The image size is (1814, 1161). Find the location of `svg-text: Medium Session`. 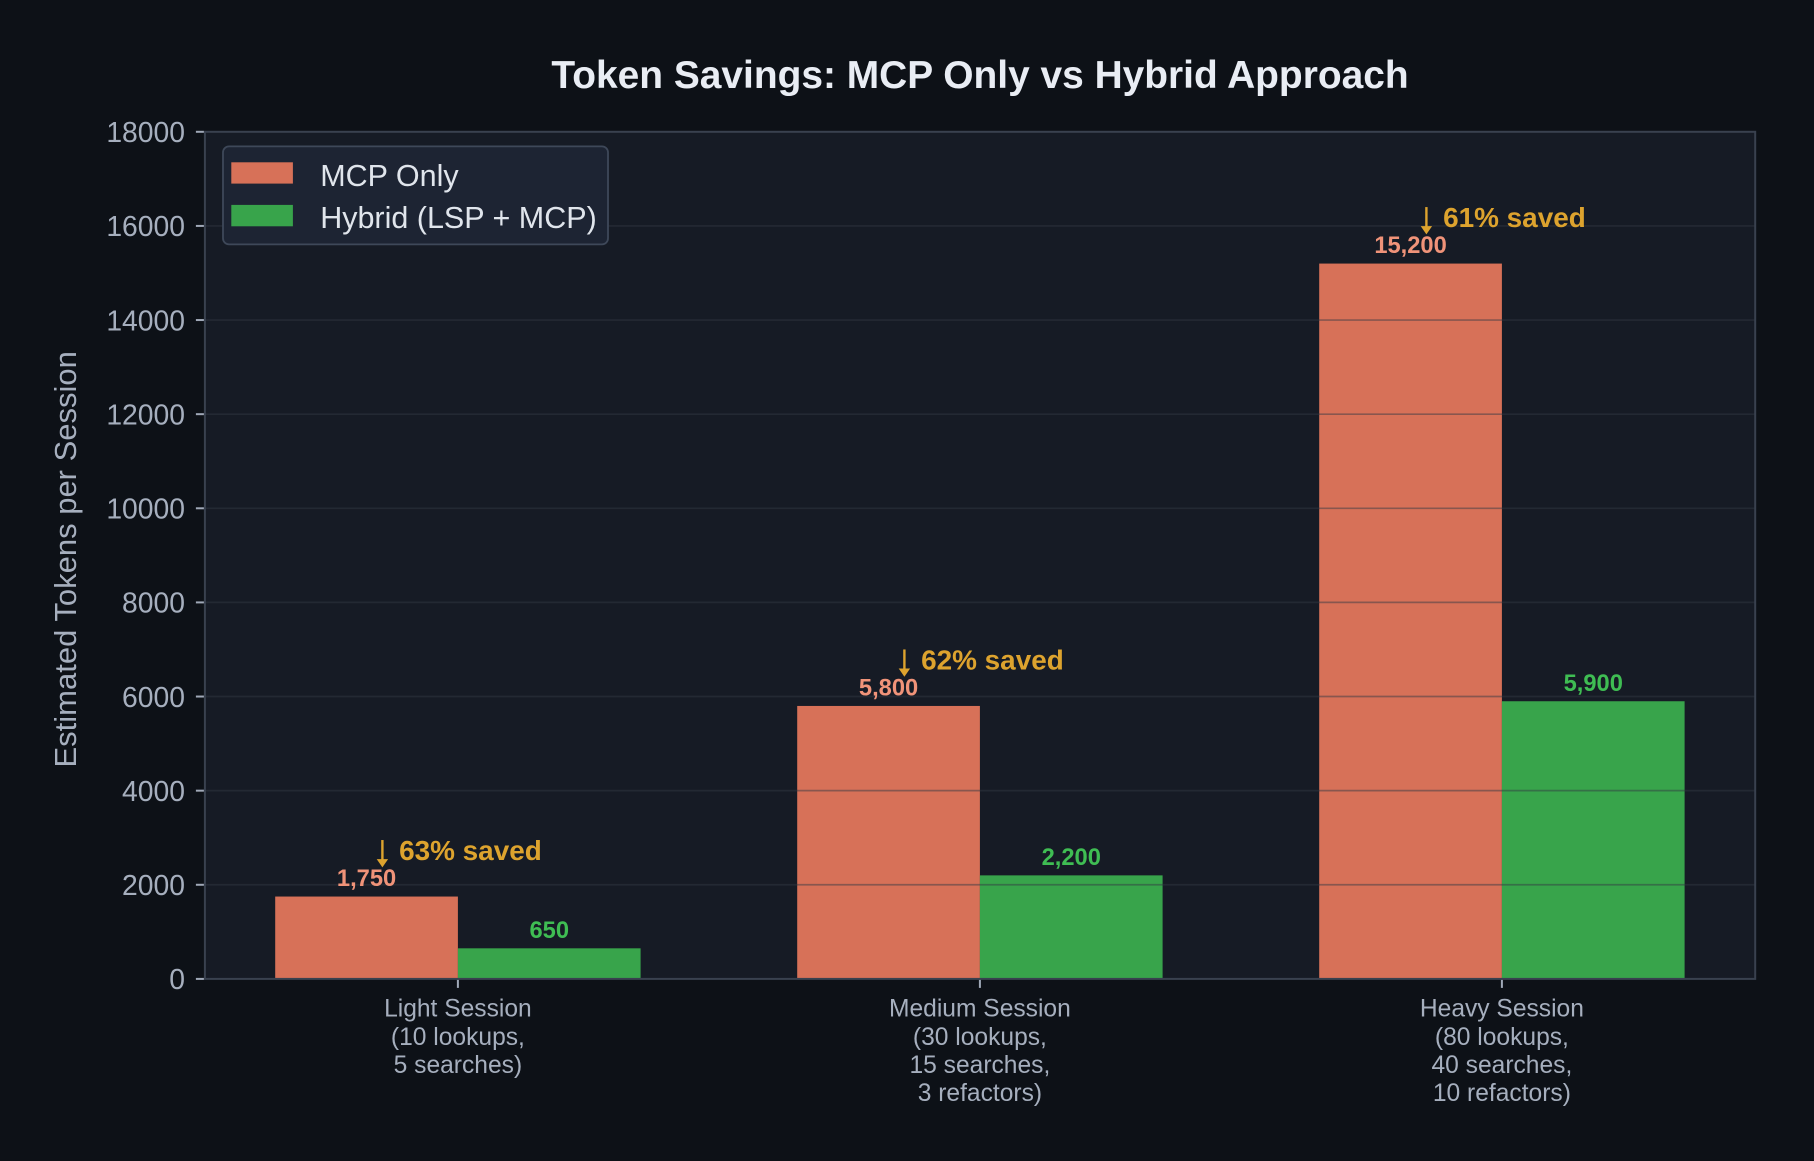

svg-text: Medium Session is located at coordinates (980, 1009).